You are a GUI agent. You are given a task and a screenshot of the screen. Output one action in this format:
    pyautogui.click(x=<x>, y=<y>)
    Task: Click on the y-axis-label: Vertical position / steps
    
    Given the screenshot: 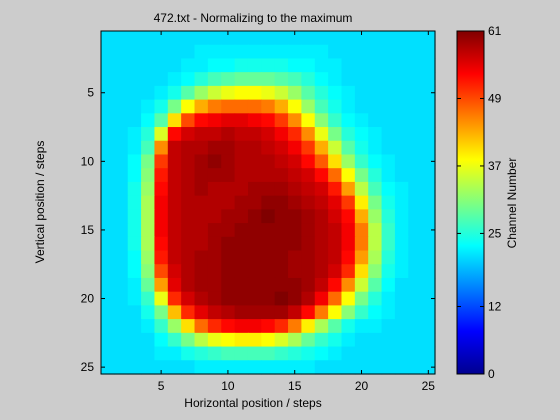 What is the action you would take?
    pyautogui.click(x=40, y=202)
    